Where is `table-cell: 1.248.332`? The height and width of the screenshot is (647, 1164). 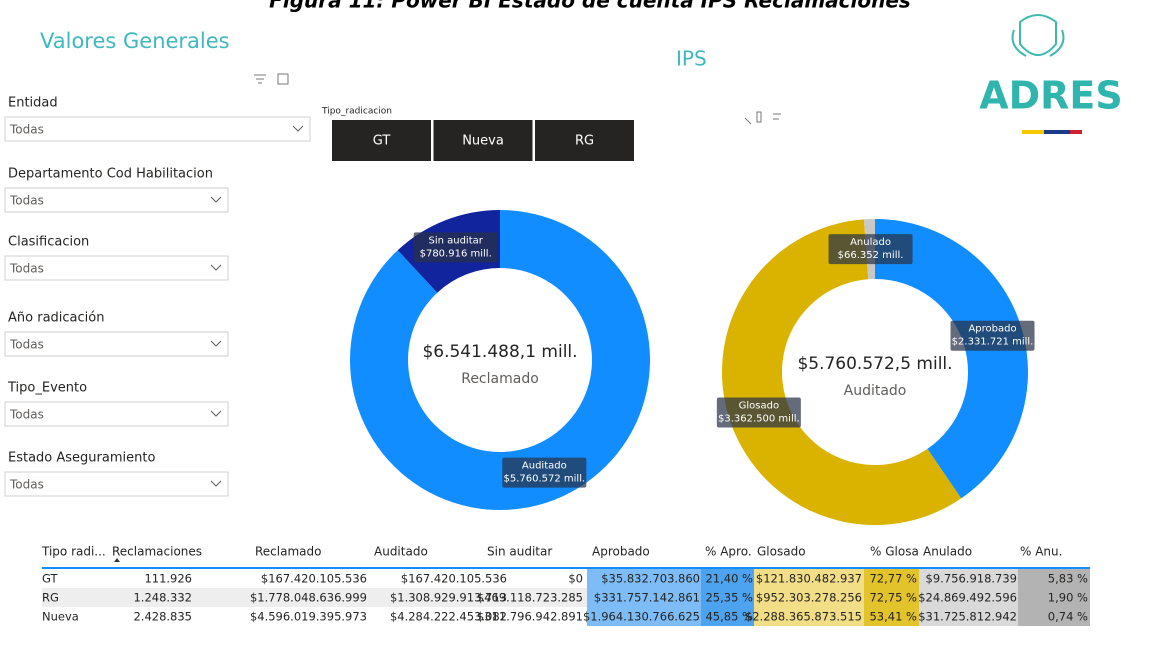 table-cell: 1.248.332 is located at coordinates (162, 598).